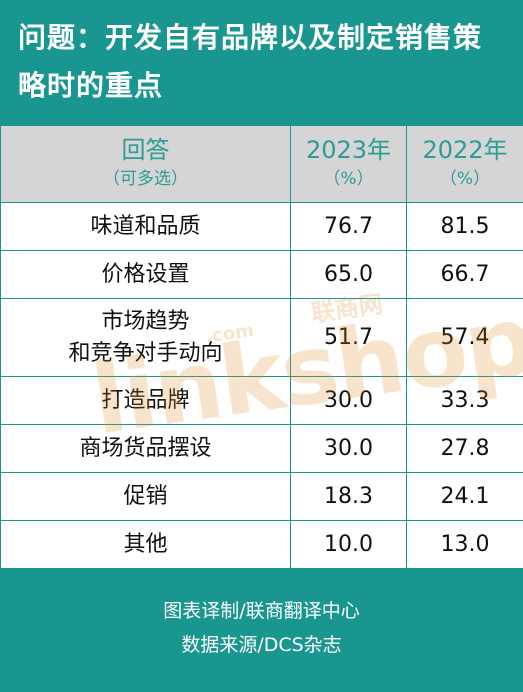  What do you see at coordinates (464, 226) in the screenshot?
I see `value-2022: 81.5` at bounding box center [464, 226].